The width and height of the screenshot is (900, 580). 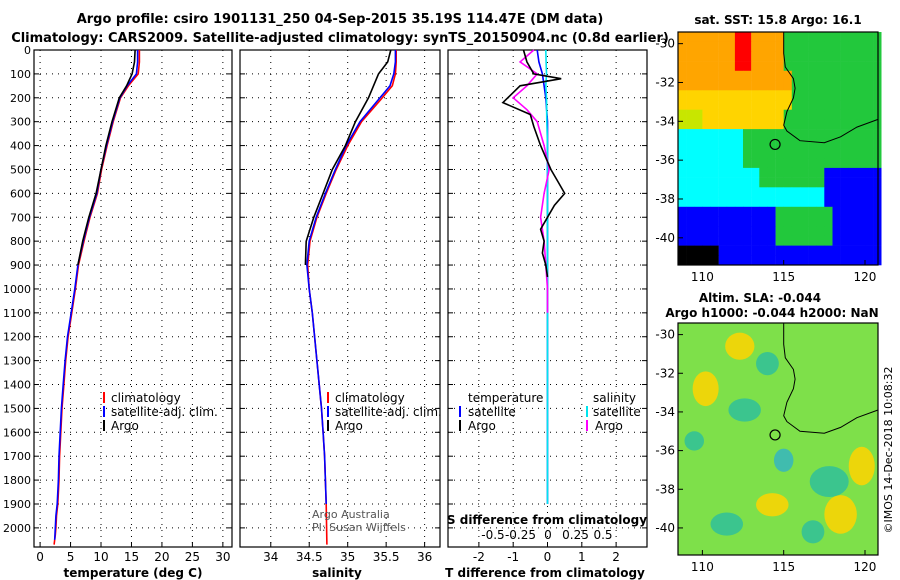 What do you see at coordinates (17, 432) in the screenshot?
I see `depth-tick-label: 1600` at bounding box center [17, 432].